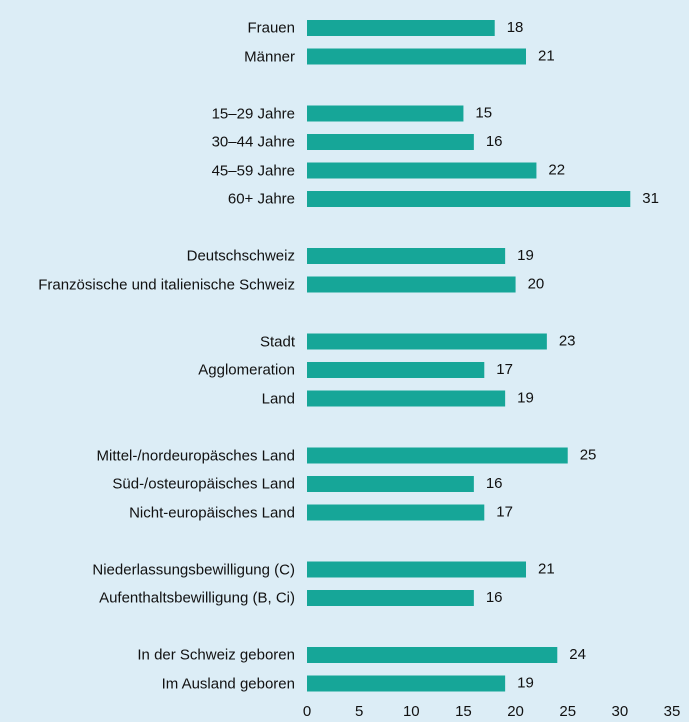 This screenshot has width=689, height=722. I want to click on y-tick-label: Im Ausland geboren, so click(228, 683).